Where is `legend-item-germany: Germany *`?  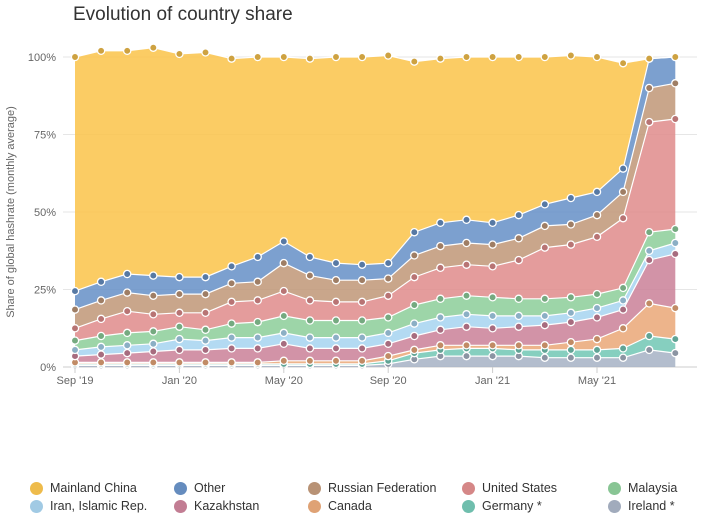 legend-item-germany: Germany * is located at coordinates (502, 506).